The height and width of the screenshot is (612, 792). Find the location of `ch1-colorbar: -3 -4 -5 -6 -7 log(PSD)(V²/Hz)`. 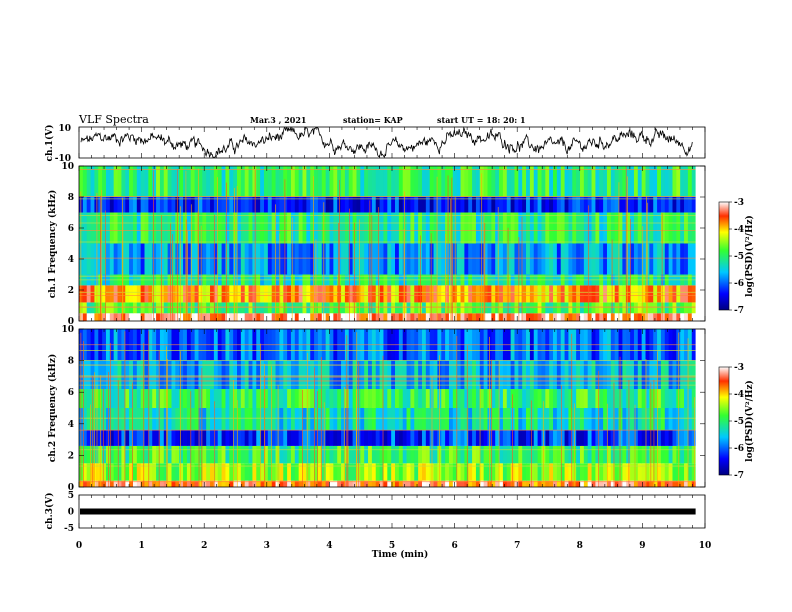

ch1-colorbar: -3 -4 -5 -6 -7 log(PSD)(V²/Hz) is located at coordinates (736, 257).